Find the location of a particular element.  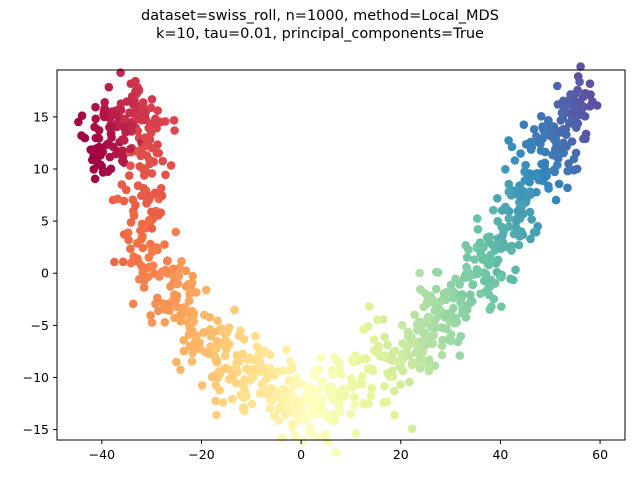

y-tick-label: −5 is located at coordinates (40, 325).